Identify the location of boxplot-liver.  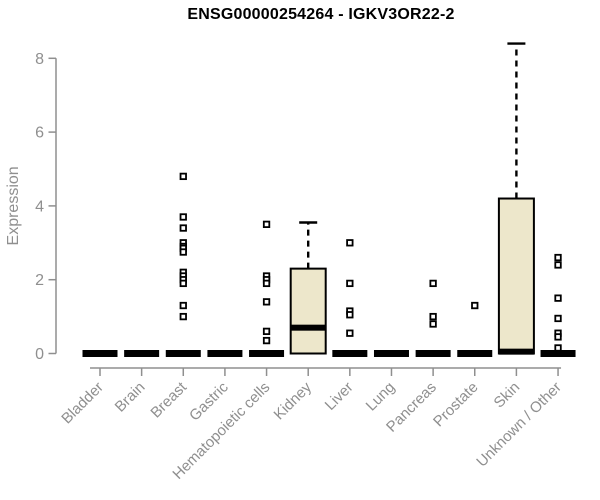
(350, 298).